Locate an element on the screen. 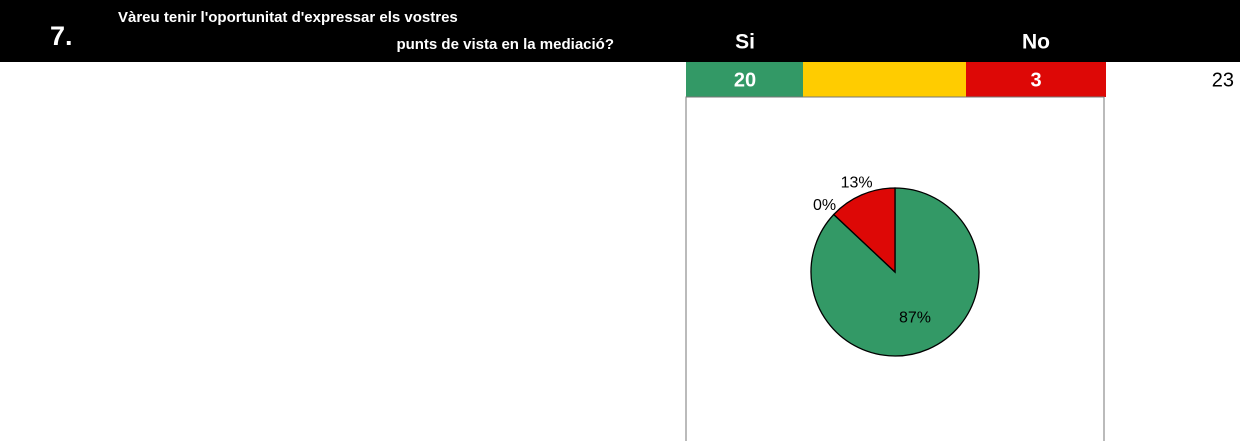  si-cell is located at coordinates (744, 79).